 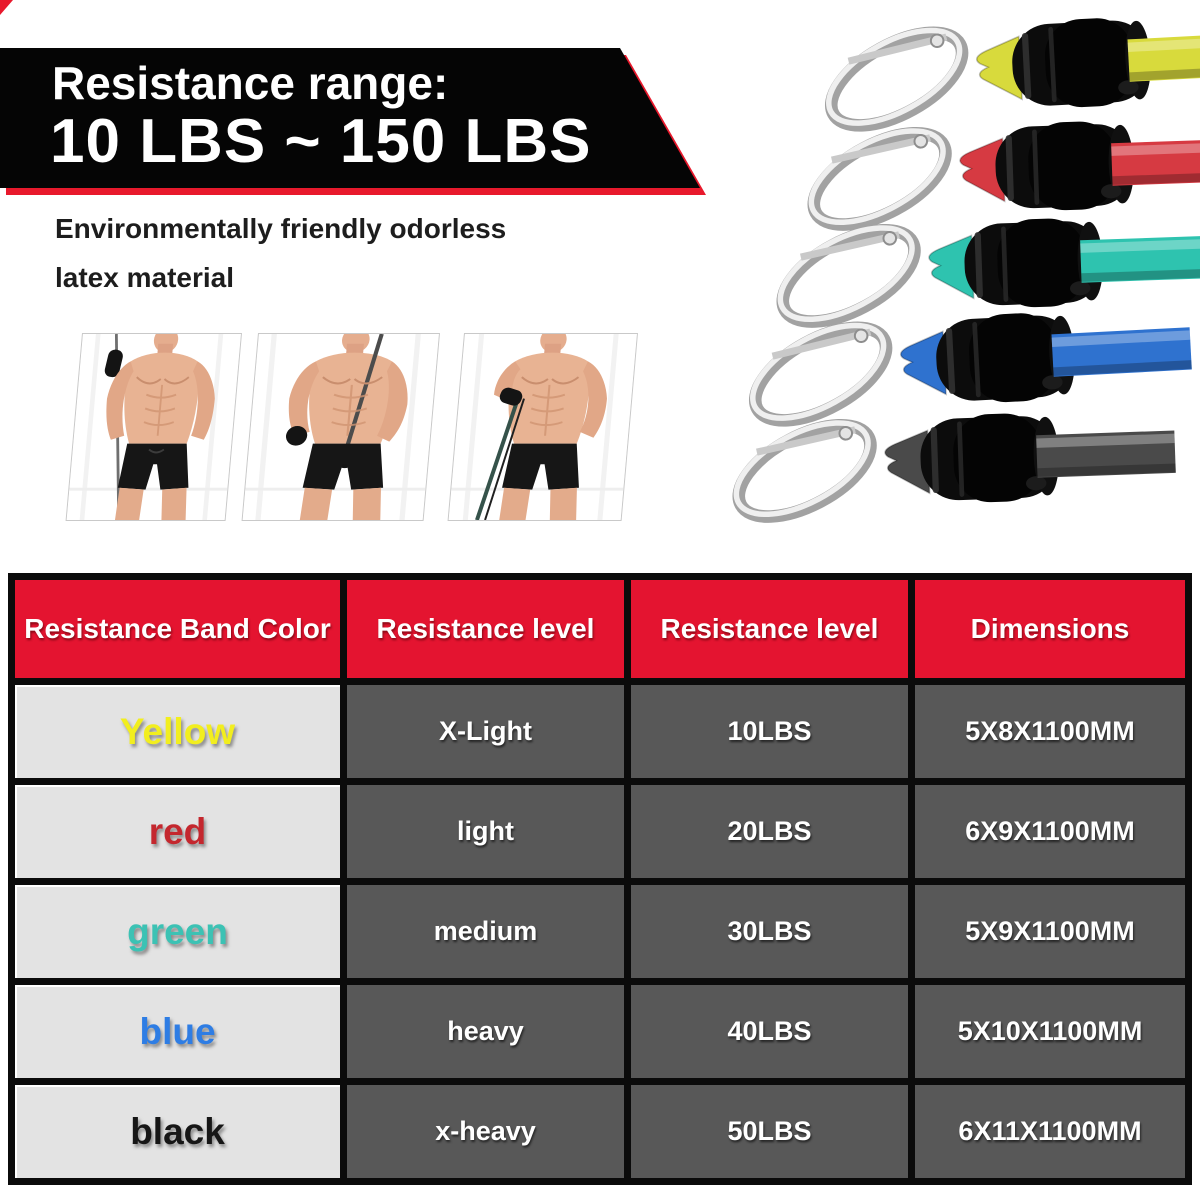 What do you see at coordinates (485, 1031) in the screenshot?
I see `row-3-level-cell: heavy` at bounding box center [485, 1031].